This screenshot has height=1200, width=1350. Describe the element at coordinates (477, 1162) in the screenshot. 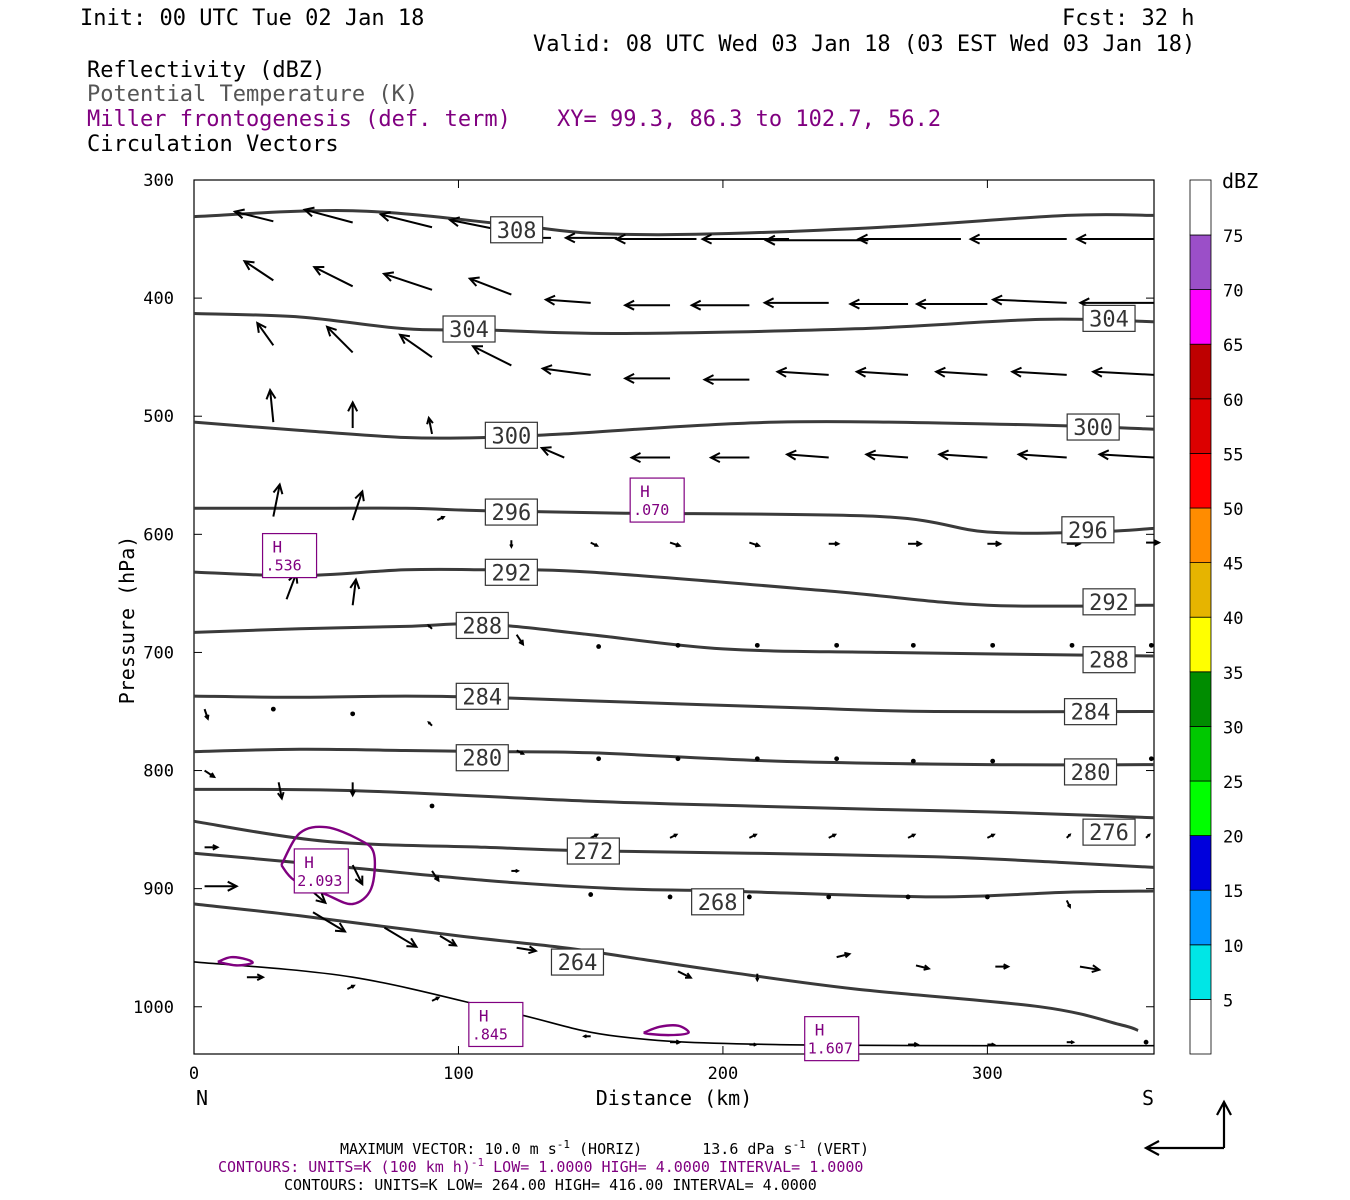

I see `fronto-contour-info-exponent: -1` at that location.